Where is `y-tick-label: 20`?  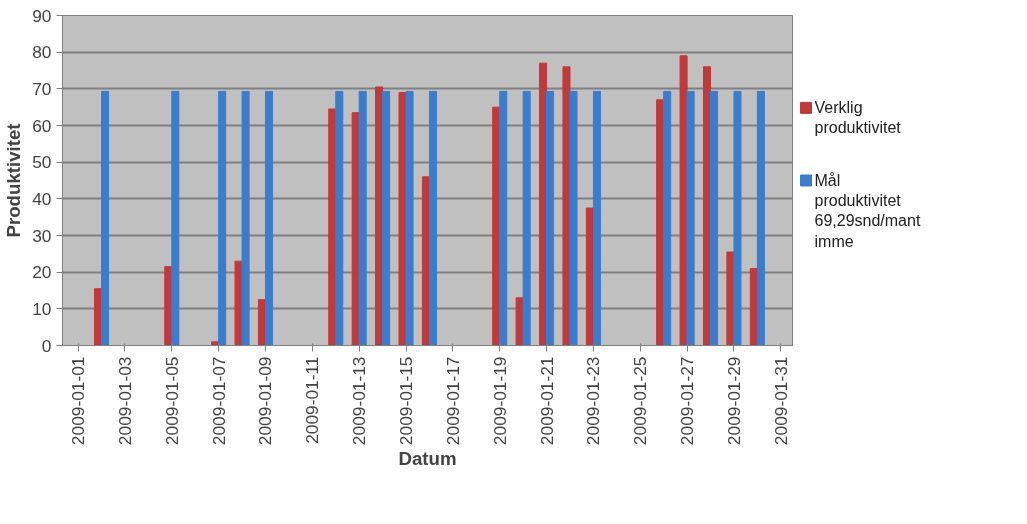 y-tick-label: 20 is located at coordinates (42, 272).